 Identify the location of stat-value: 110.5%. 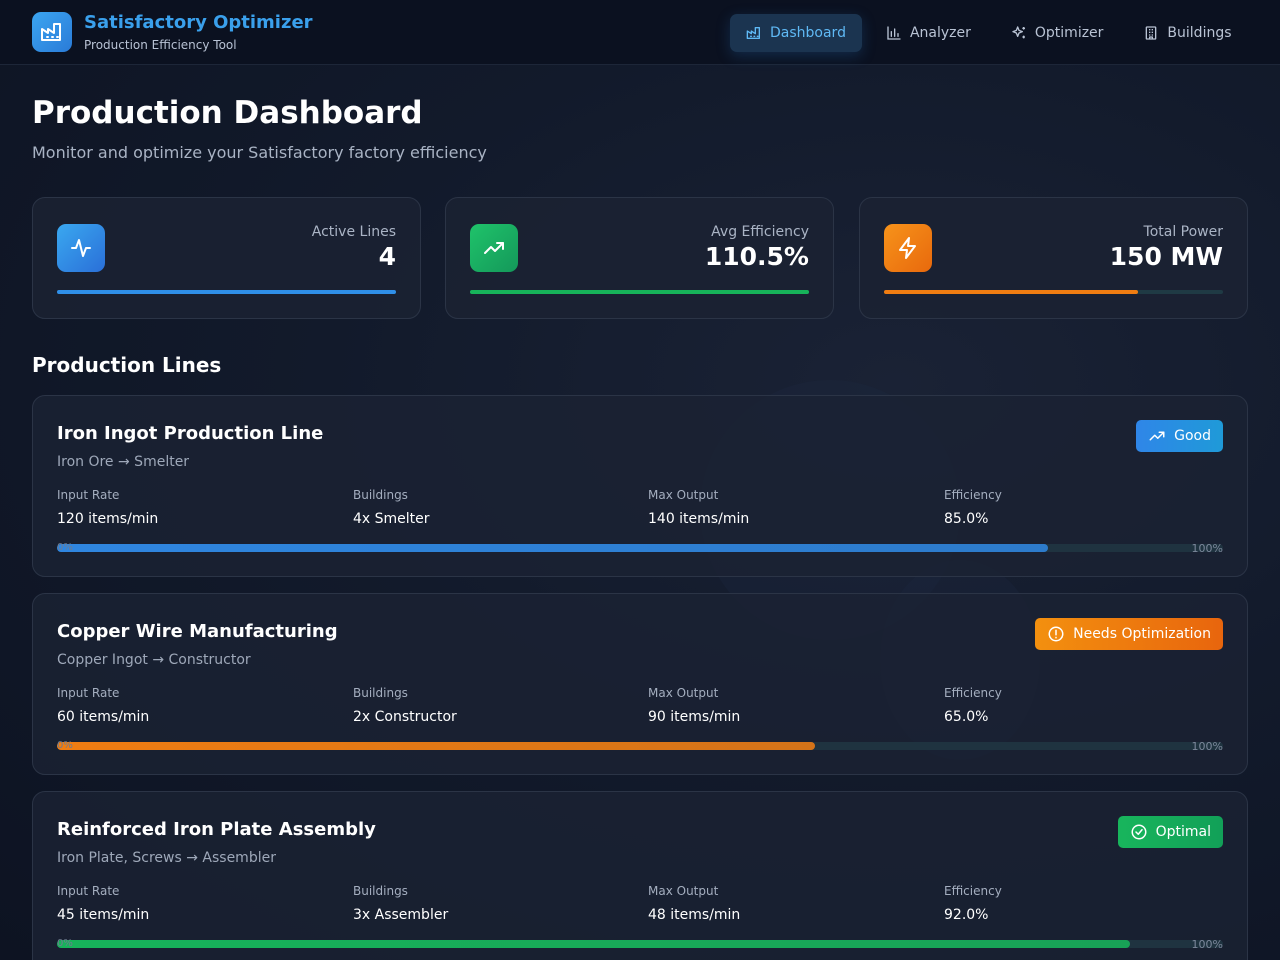
(756, 256).